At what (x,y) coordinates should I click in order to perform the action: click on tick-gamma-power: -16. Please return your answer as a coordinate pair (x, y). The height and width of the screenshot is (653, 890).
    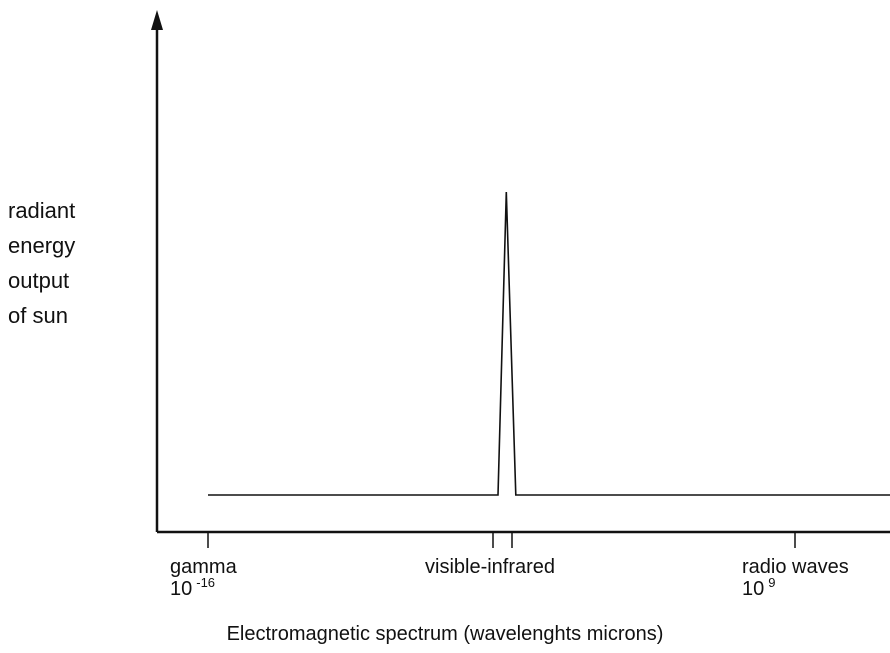
    Looking at the image, I should click on (206, 582).